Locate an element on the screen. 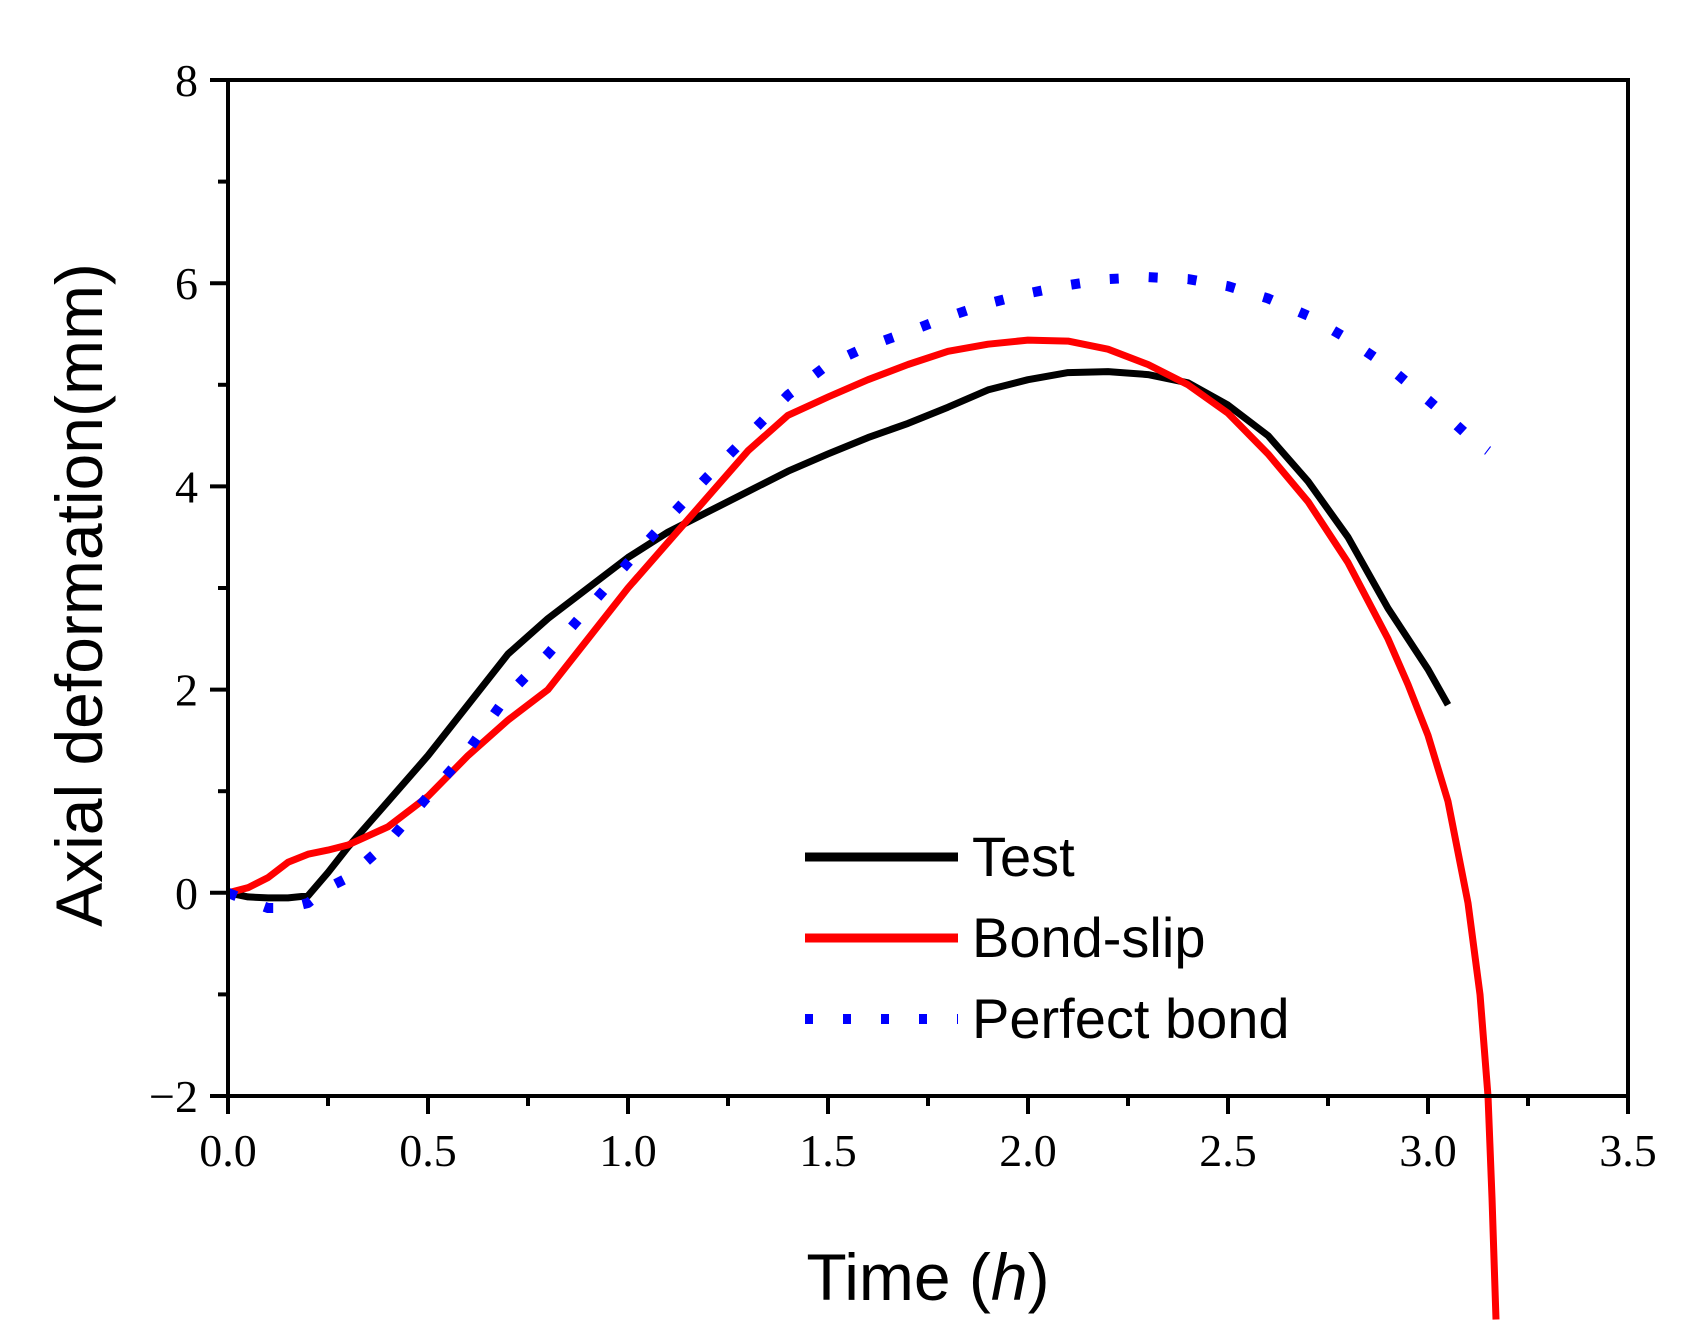  y-tick-label: −2 is located at coordinates (173, 1096).